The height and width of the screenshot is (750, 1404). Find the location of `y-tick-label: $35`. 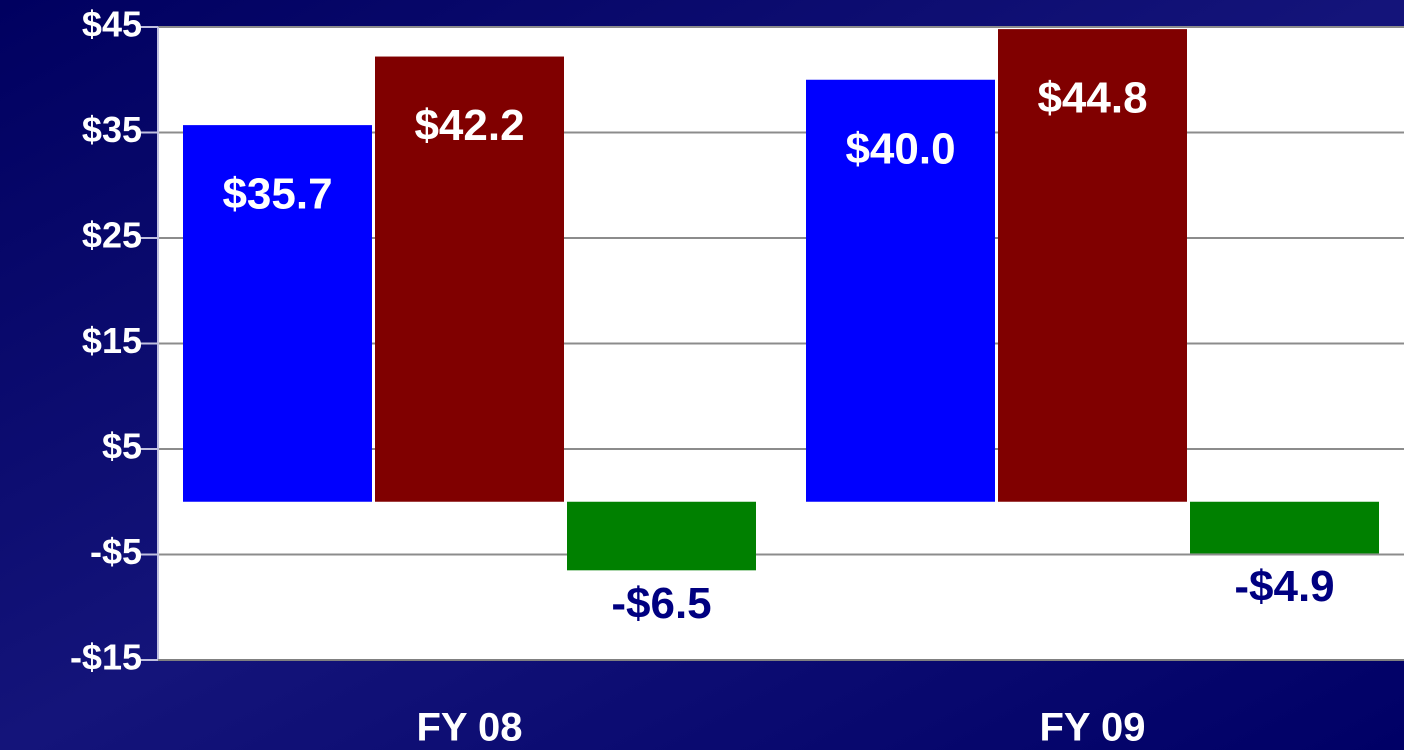

y-tick-label: $35 is located at coordinates (112, 129).